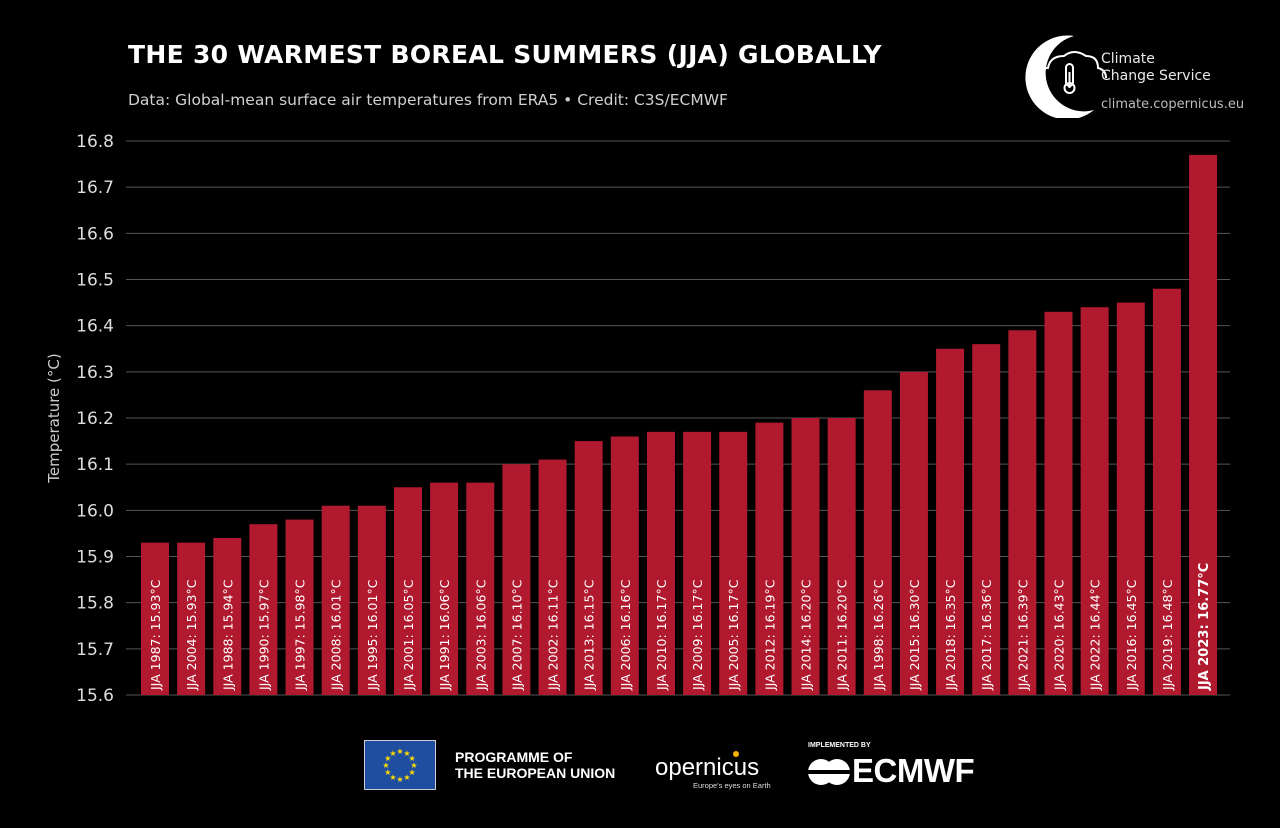 The width and height of the screenshot is (1280, 828). What do you see at coordinates (697, 635) in the screenshot?
I see `bar-data-label: JJA 2009: 16.17°C` at bounding box center [697, 635].